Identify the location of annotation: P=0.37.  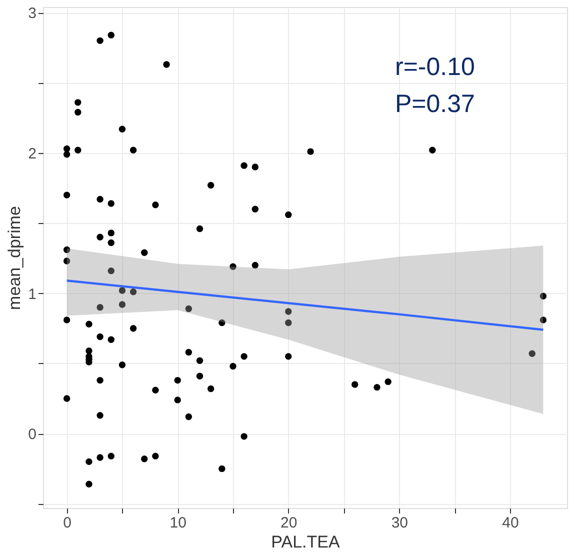
(435, 104).